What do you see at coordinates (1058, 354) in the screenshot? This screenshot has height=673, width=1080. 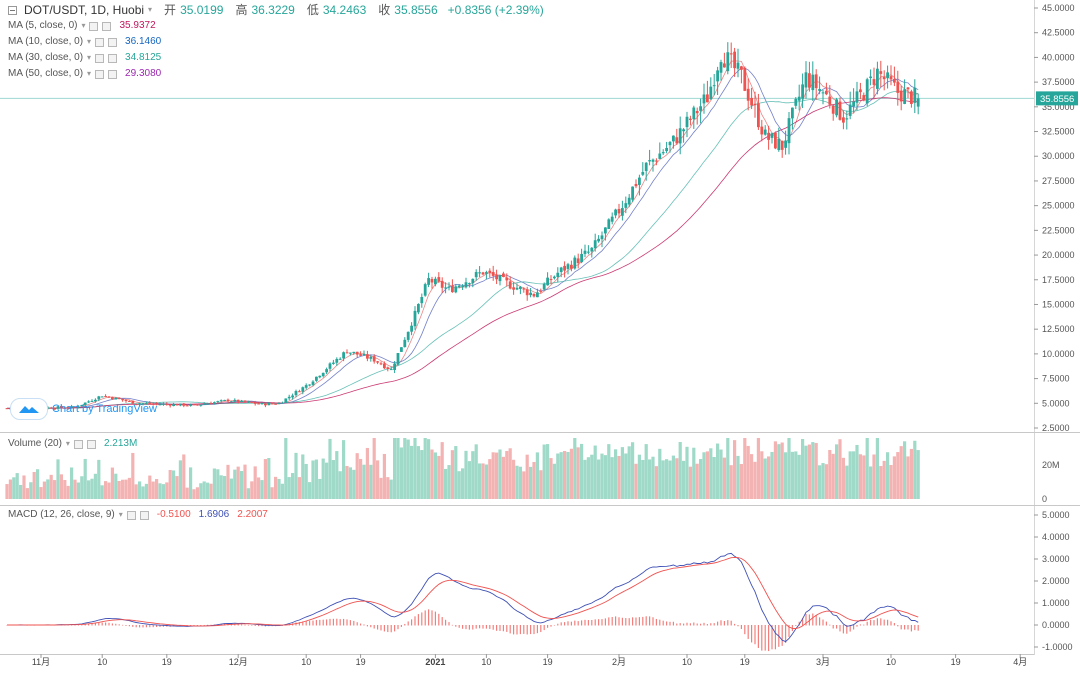 I see `price-tick-label: 10.0000` at bounding box center [1058, 354].